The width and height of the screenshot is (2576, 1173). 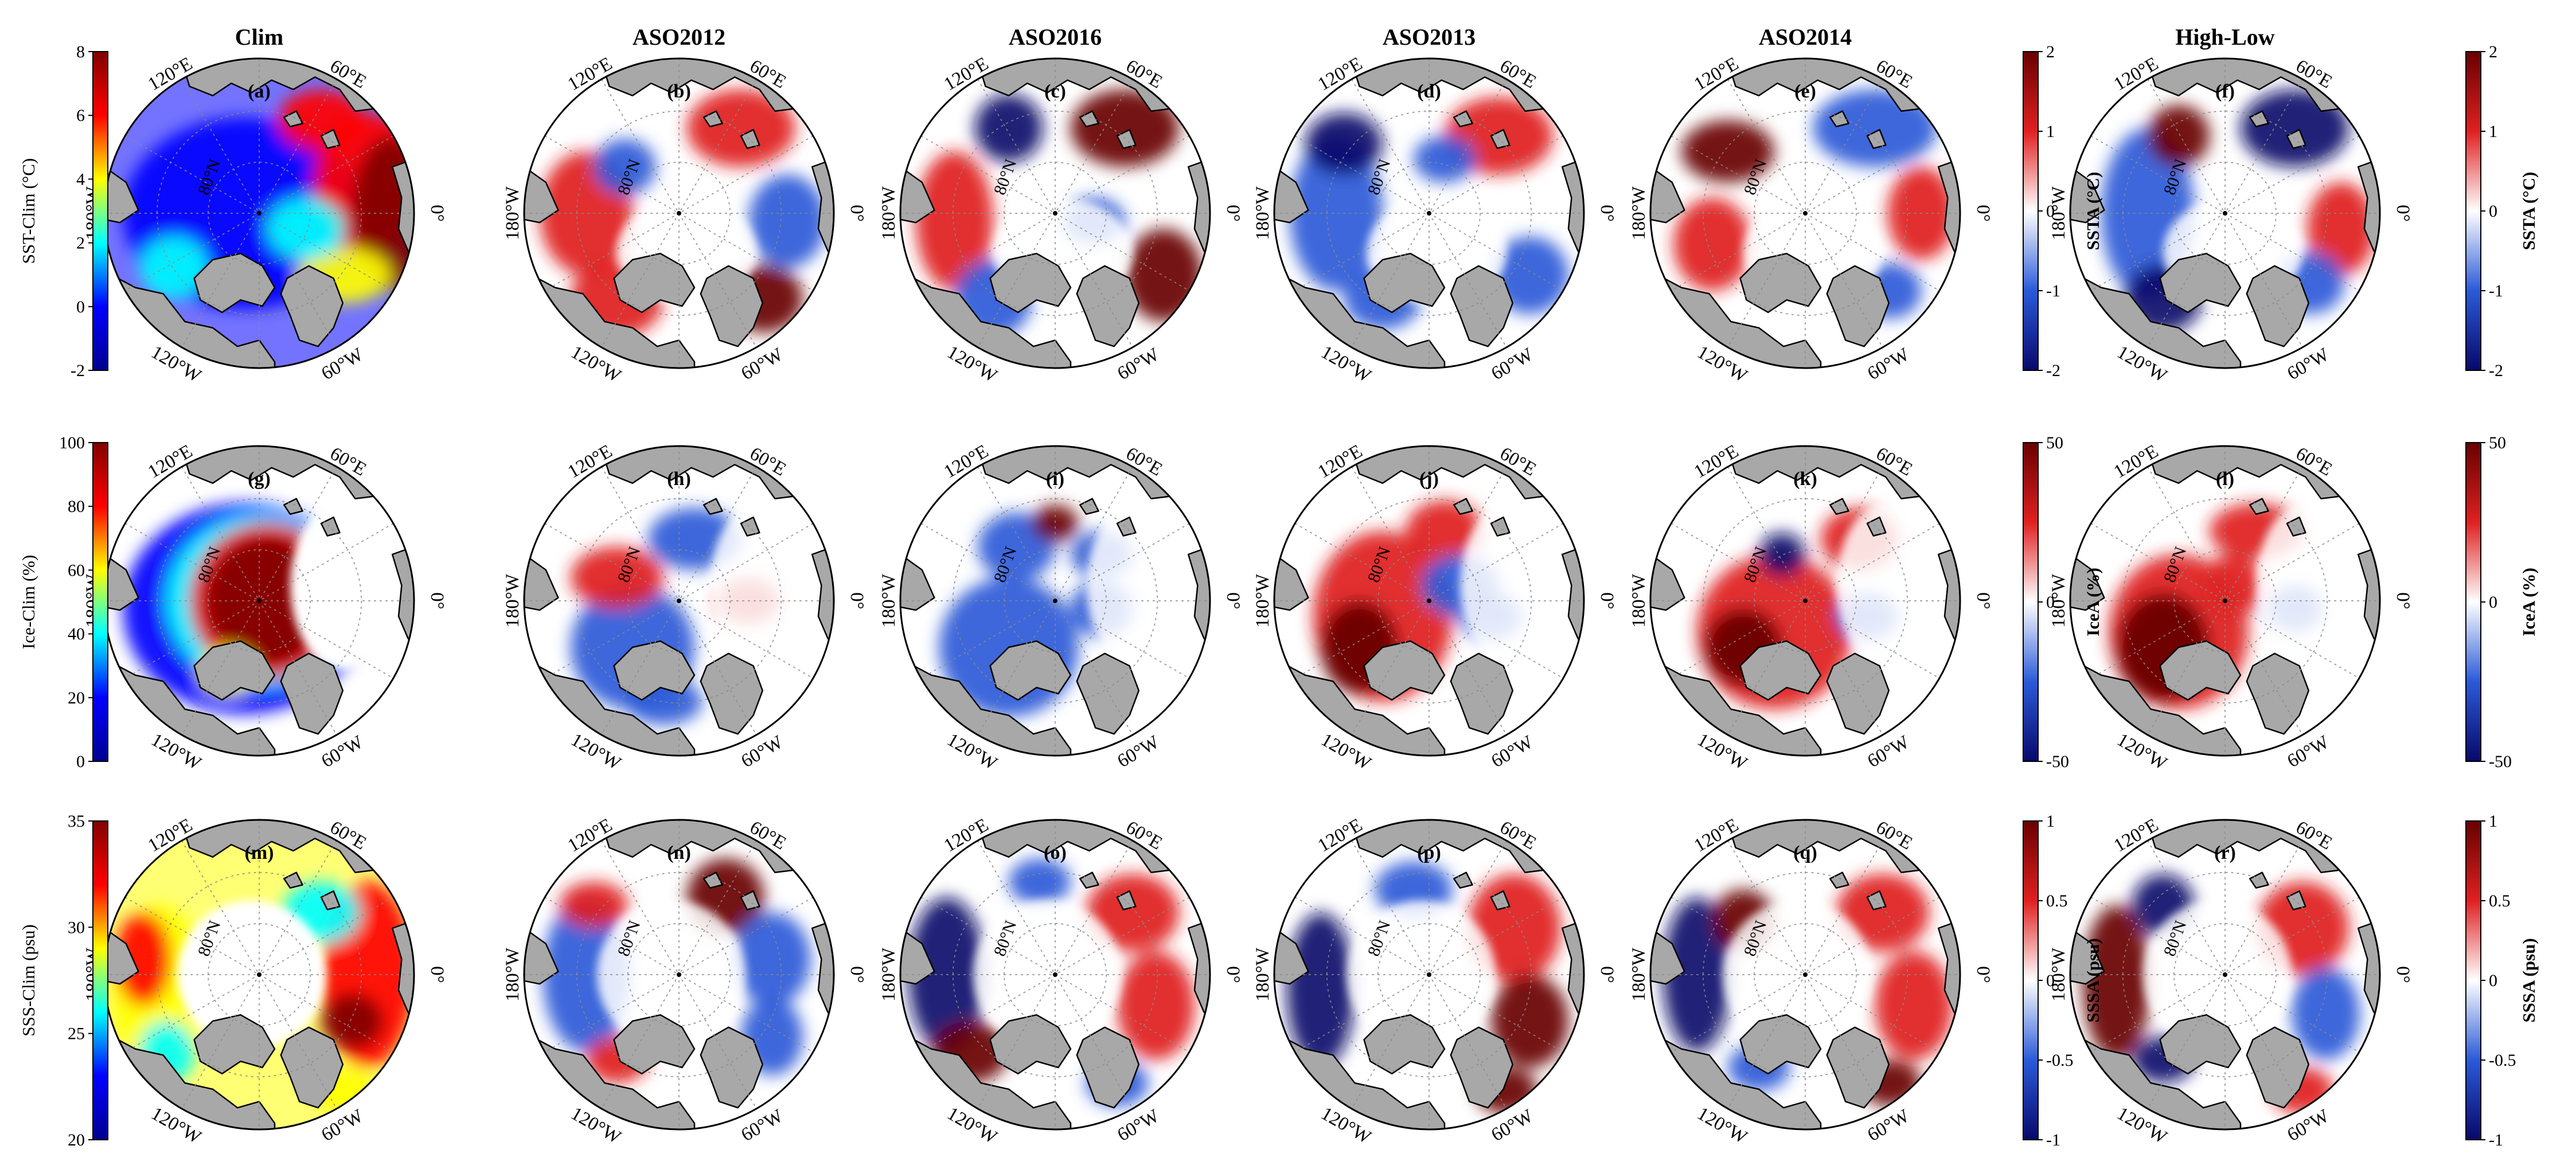 What do you see at coordinates (2224, 37) in the screenshot?
I see `column-title-high-low: High-Low` at bounding box center [2224, 37].